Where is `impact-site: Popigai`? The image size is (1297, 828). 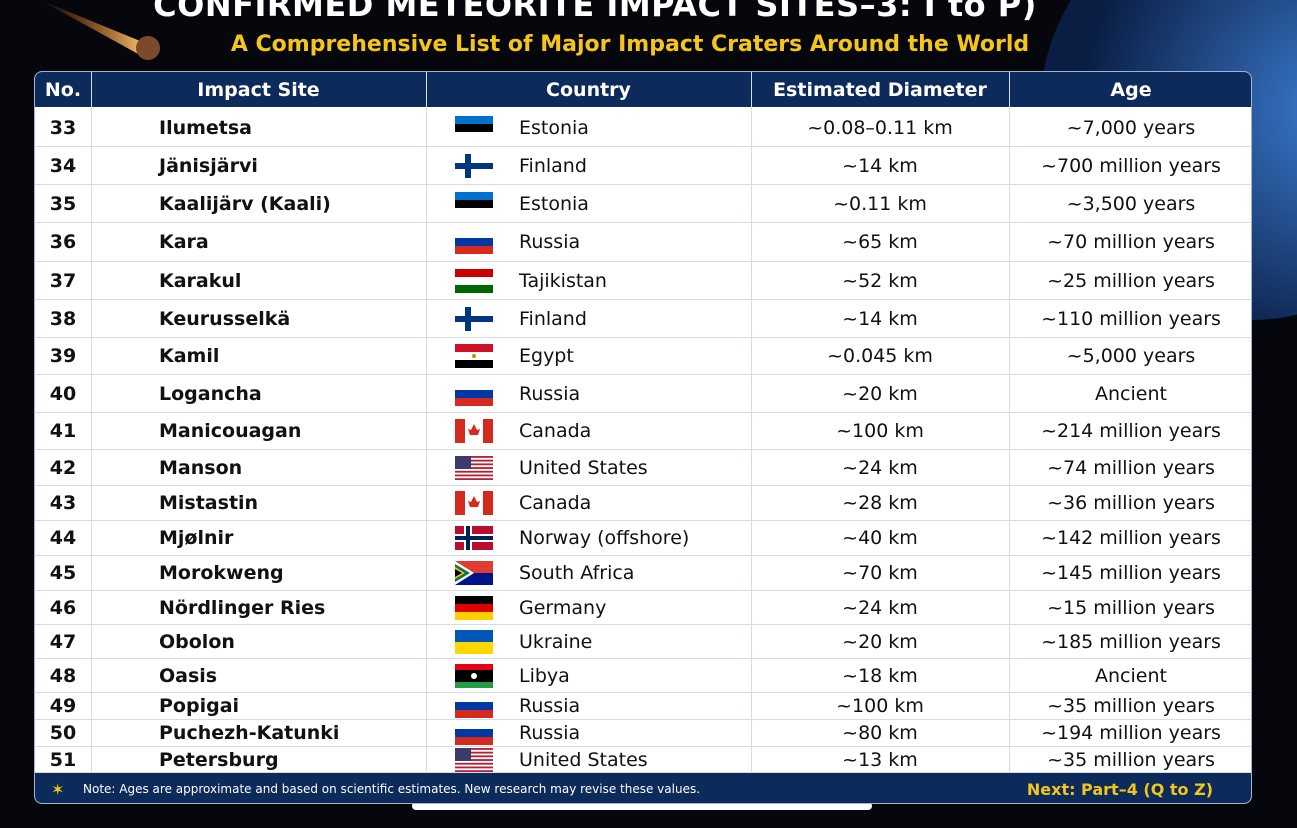 impact-site: Popigai is located at coordinates (199, 706).